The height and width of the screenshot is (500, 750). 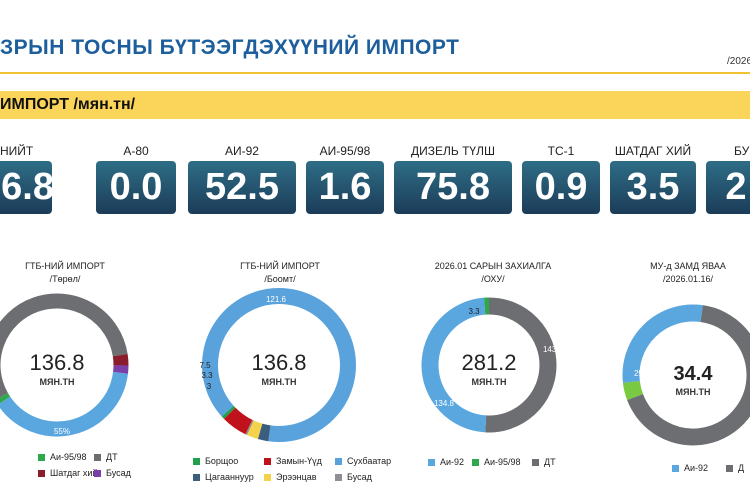 I want to click on legend-label: Борщоо, so click(x=222, y=461).